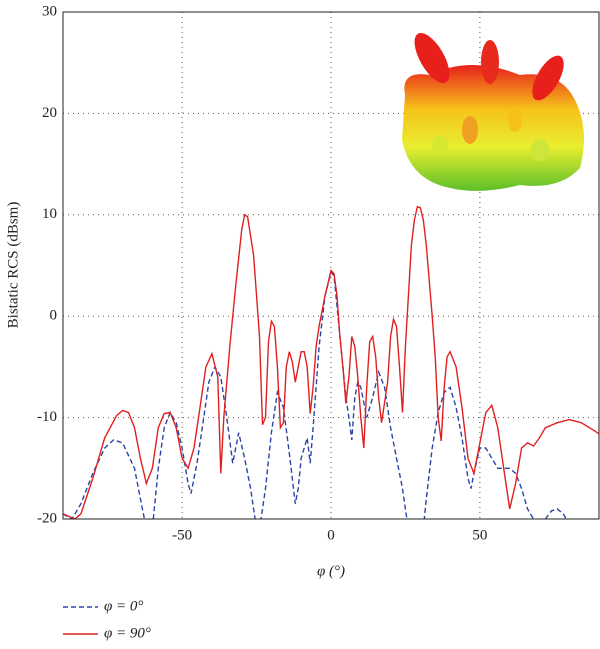  What do you see at coordinates (107, 619) in the screenshot?
I see `legend: φ = 0° φ = 90°` at bounding box center [107, 619].